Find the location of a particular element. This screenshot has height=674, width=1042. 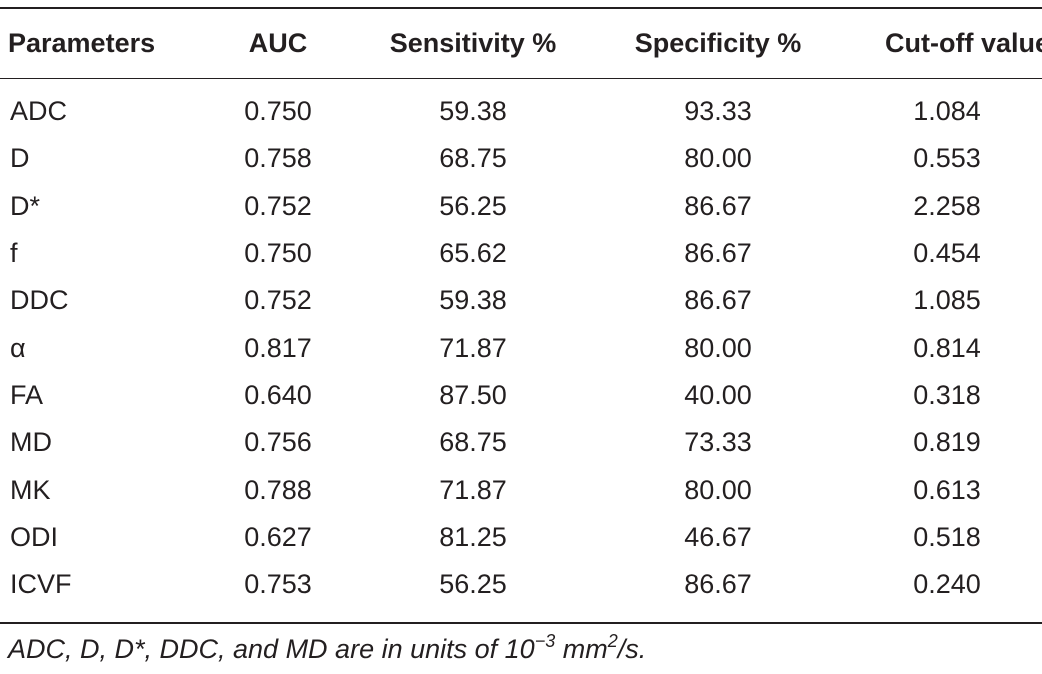

cell-specificity: 40.00 is located at coordinates (718, 394).